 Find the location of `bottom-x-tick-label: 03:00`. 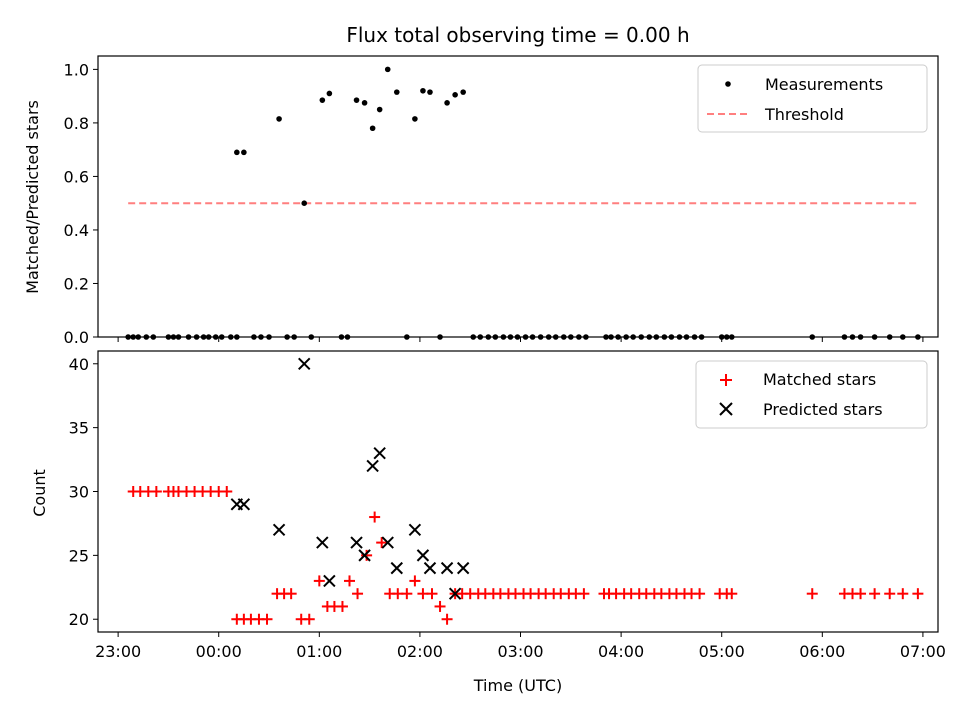

bottom-x-tick-label: 03:00 is located at coordinates (520, 651).